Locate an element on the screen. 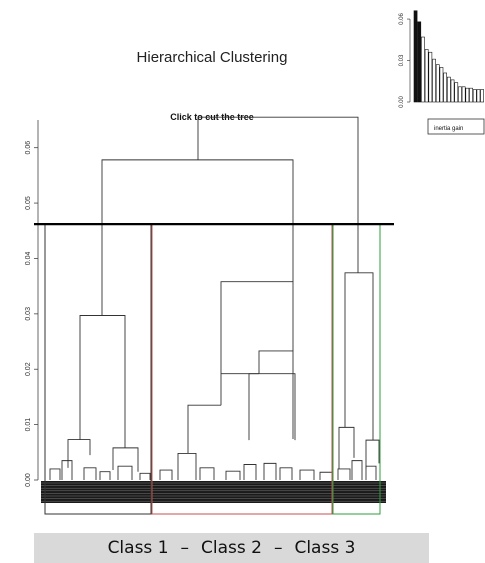  class-labels-banner: Class 1 – Class 2 – Class 3 is located at coordinates (231, 548).